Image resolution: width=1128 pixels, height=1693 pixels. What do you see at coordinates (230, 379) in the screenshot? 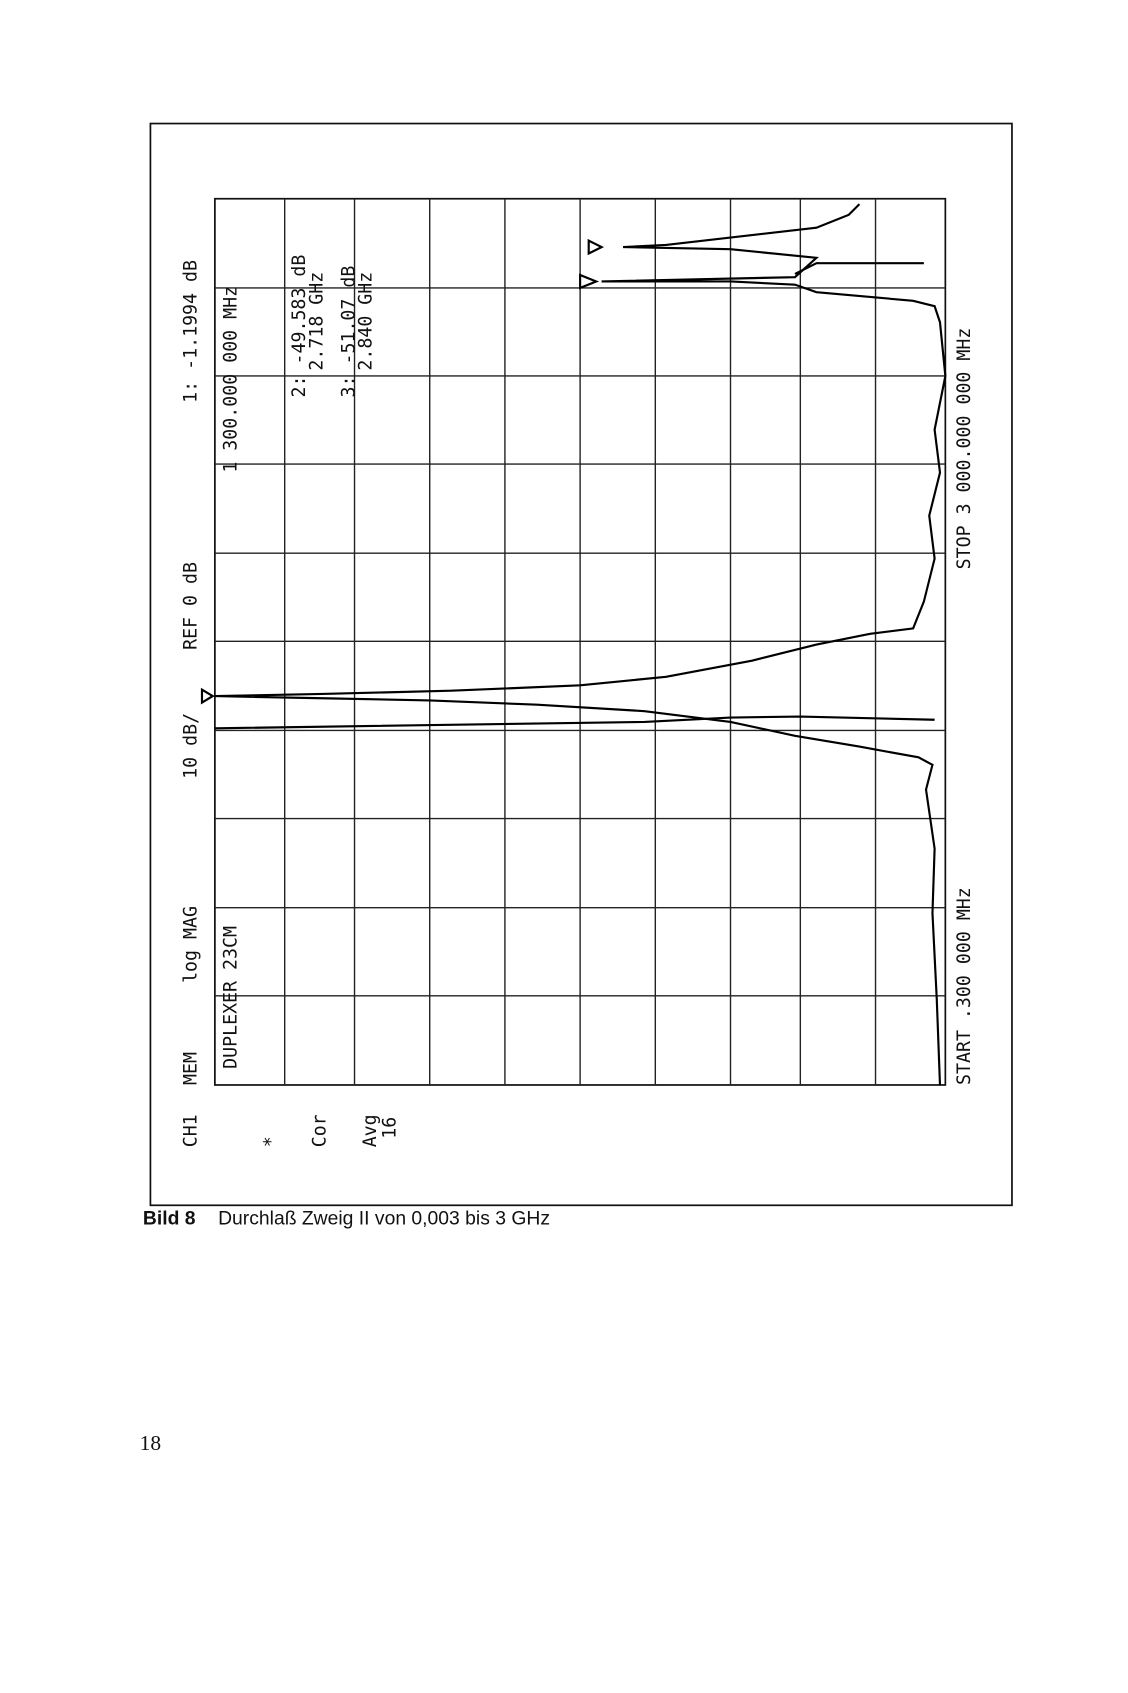
I see `marker1-freq: 1 300.000 000 MHz` at bounding box center [230, 379].